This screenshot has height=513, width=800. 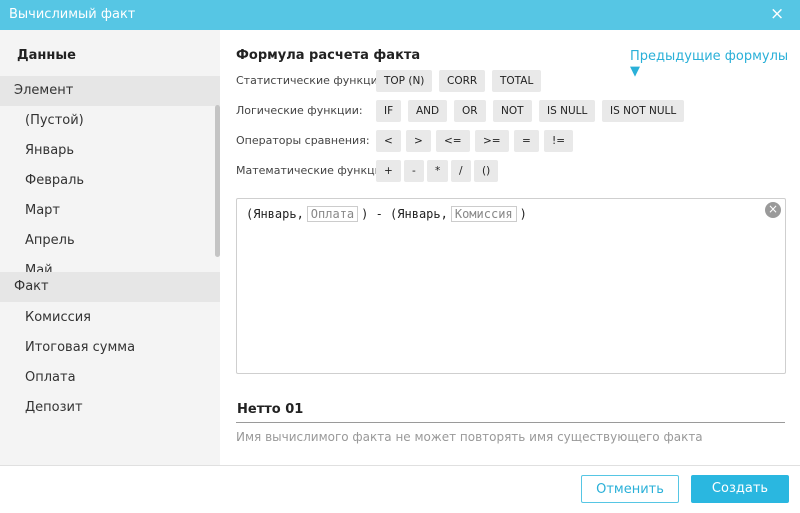 I want to click on function-button: <=, so click(x=453, y=141).